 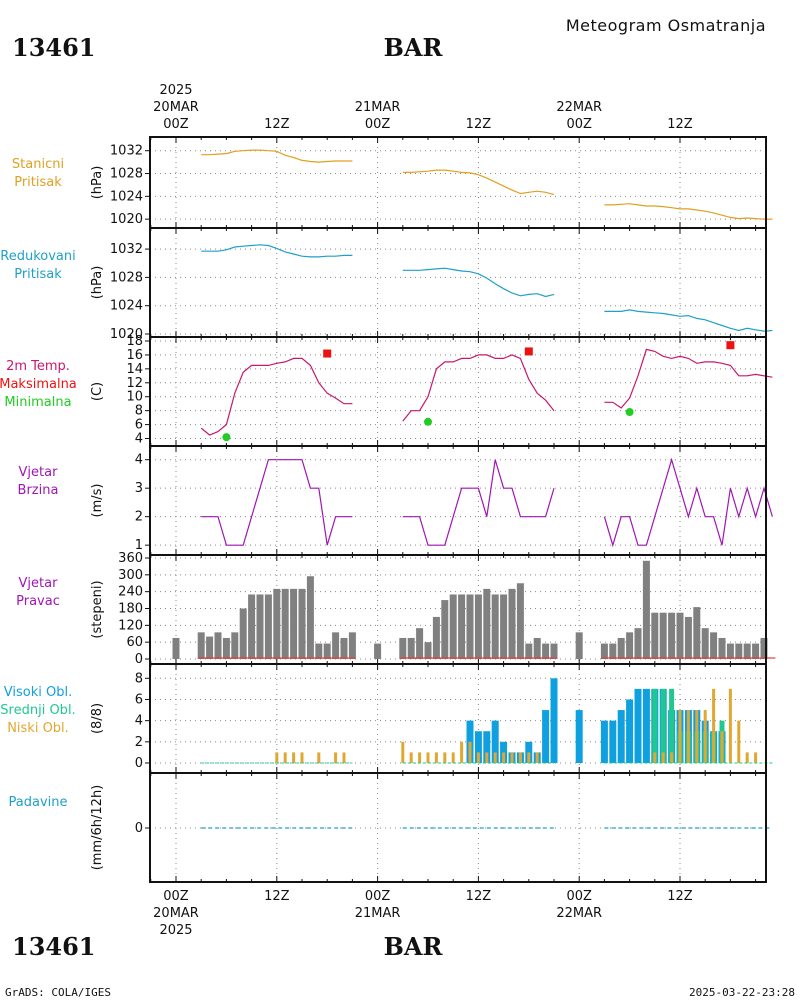 I want to click on y-tick-label: 16, so click(x=134, y=355).